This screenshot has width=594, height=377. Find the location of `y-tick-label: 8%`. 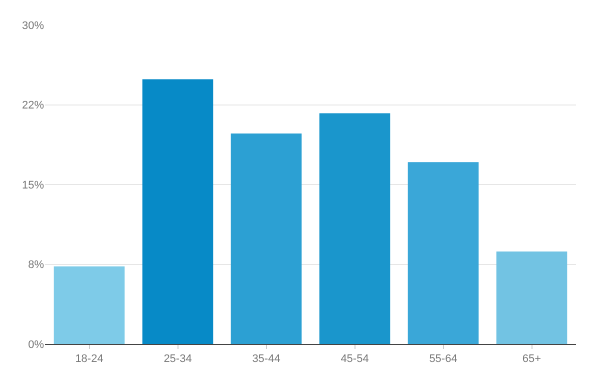

y-tick-label: 8% is located at coordinates (36, 265).